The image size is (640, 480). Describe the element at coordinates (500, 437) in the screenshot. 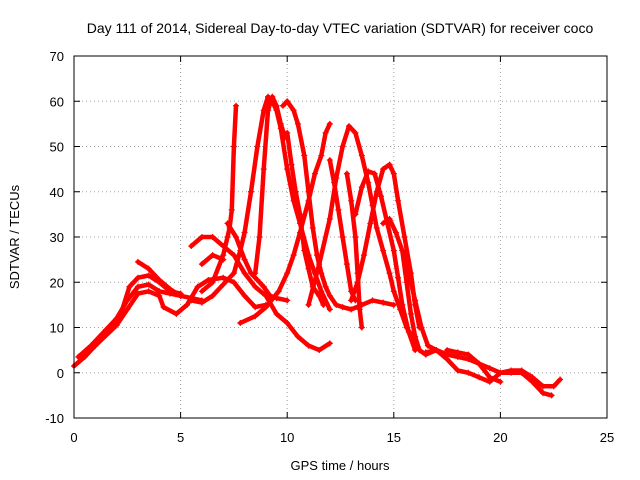

I see `x-tick-label: 20` at that location.